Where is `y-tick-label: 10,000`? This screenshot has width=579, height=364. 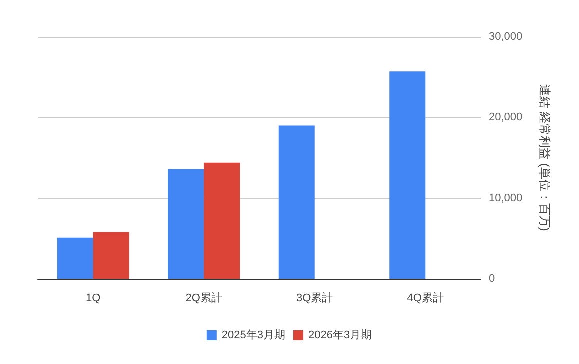 y-tick-label: 10,000 is located at coordinates (506, 198).